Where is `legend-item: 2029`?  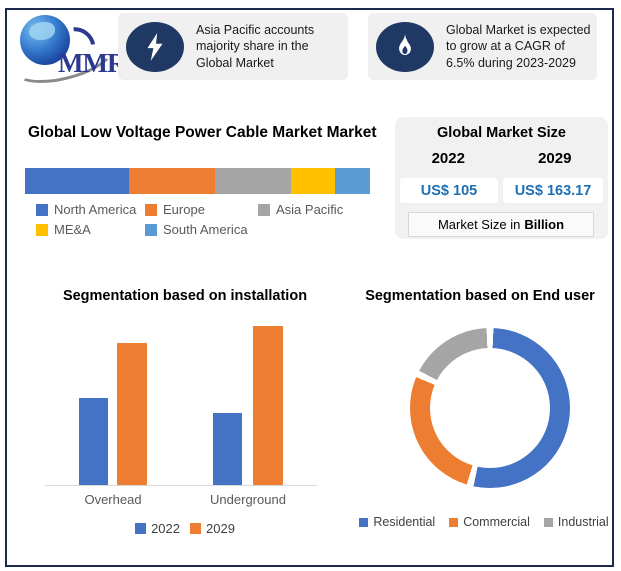 legend-item: 2029 is located at coordinates (212, 528).